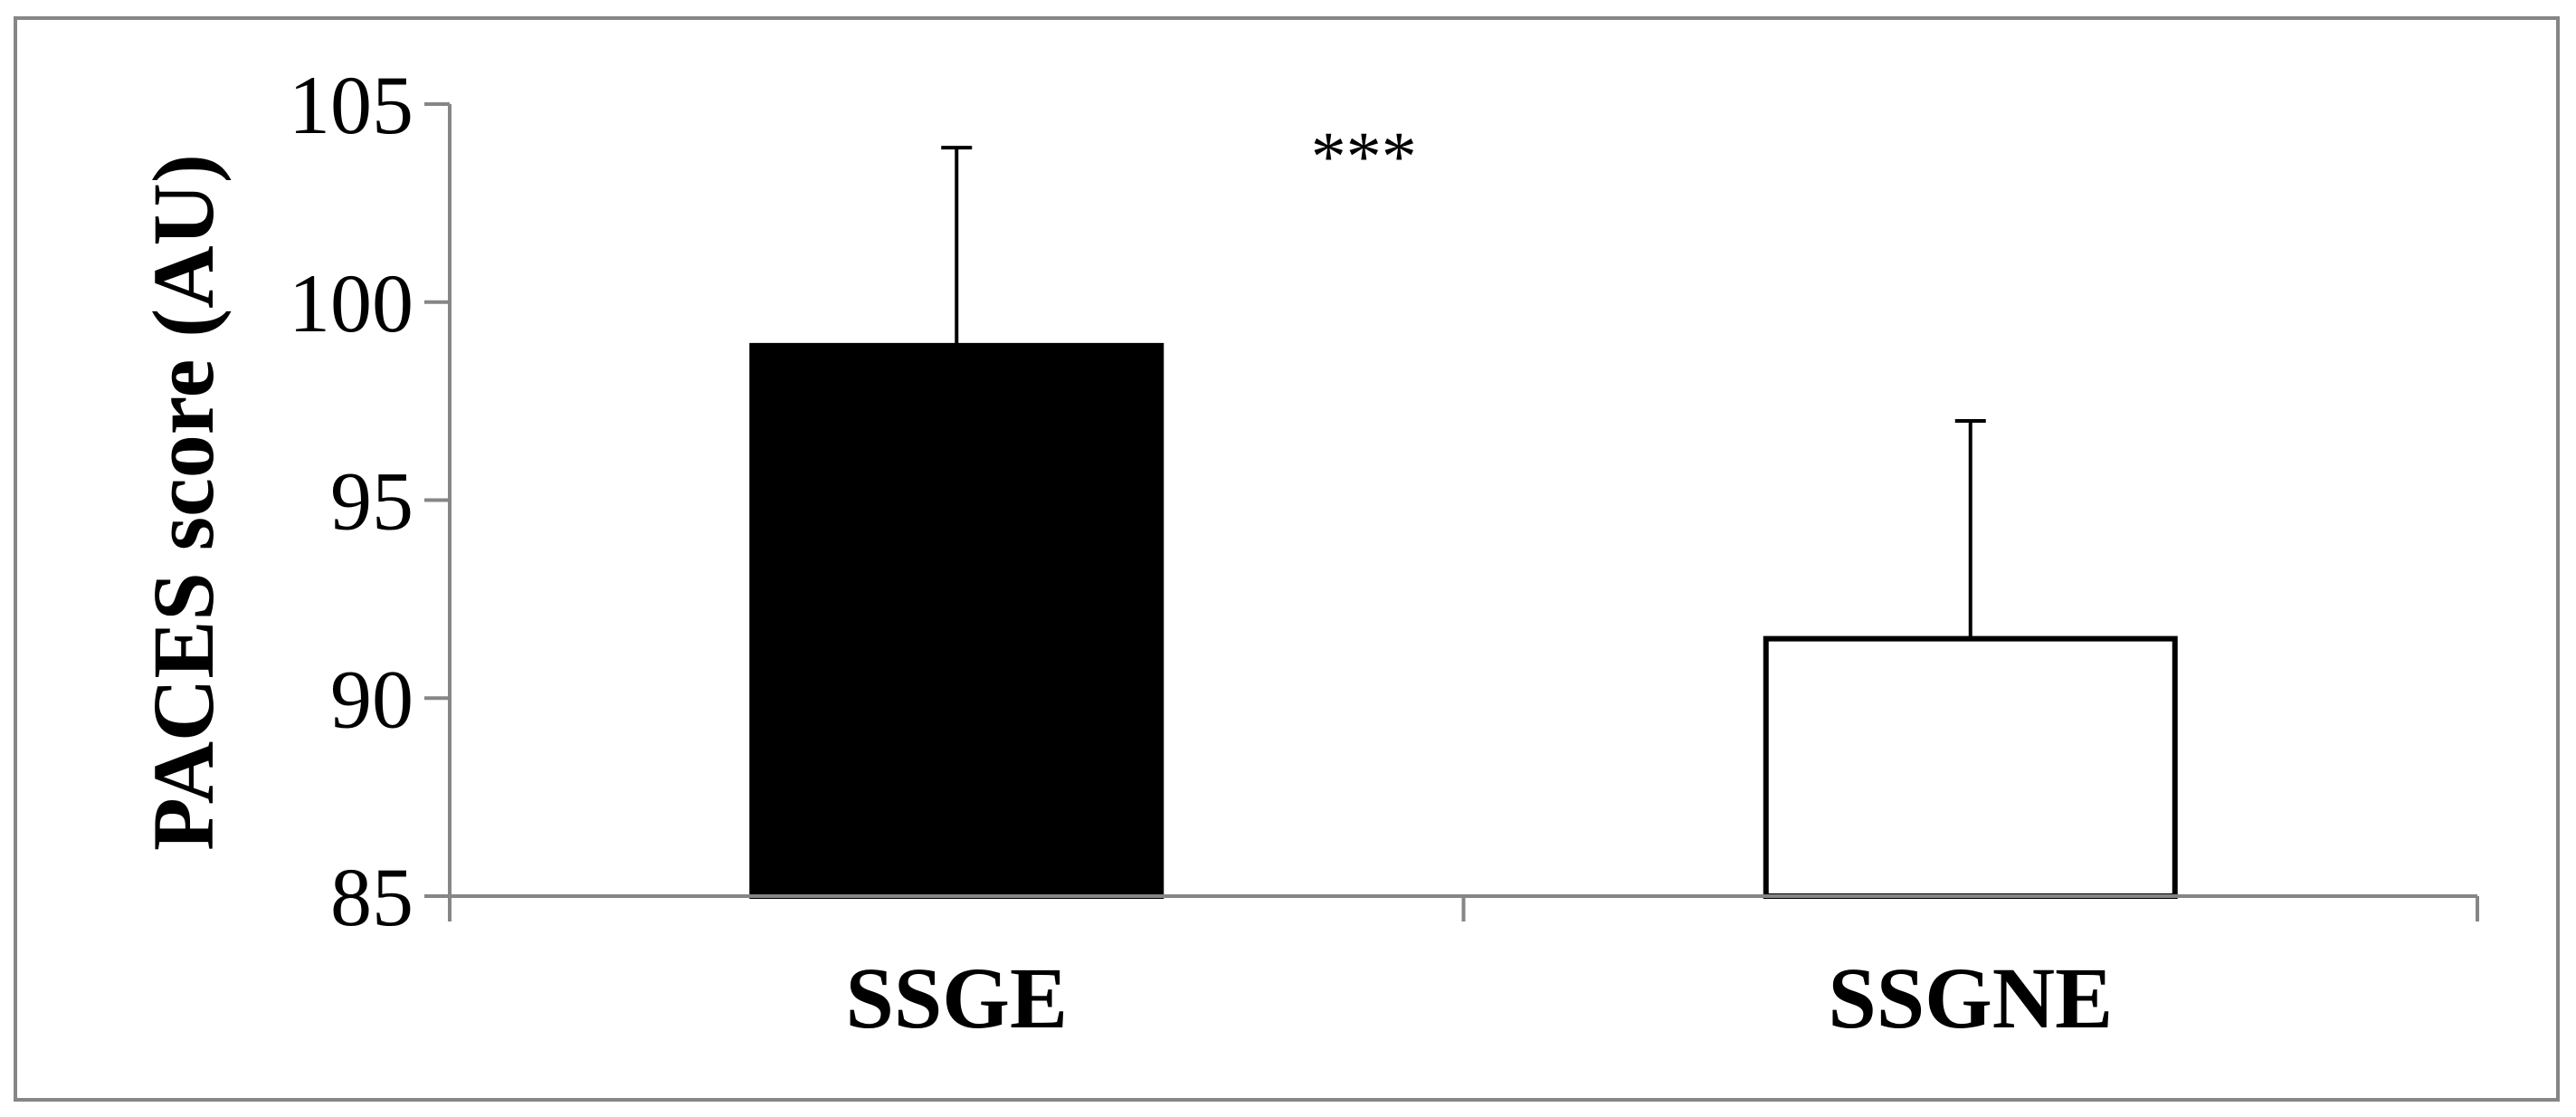  What do you see at coordinates (371, 699) in the screenshot?
I see `y-tick-label: 90` at bounding box center [371, 699].